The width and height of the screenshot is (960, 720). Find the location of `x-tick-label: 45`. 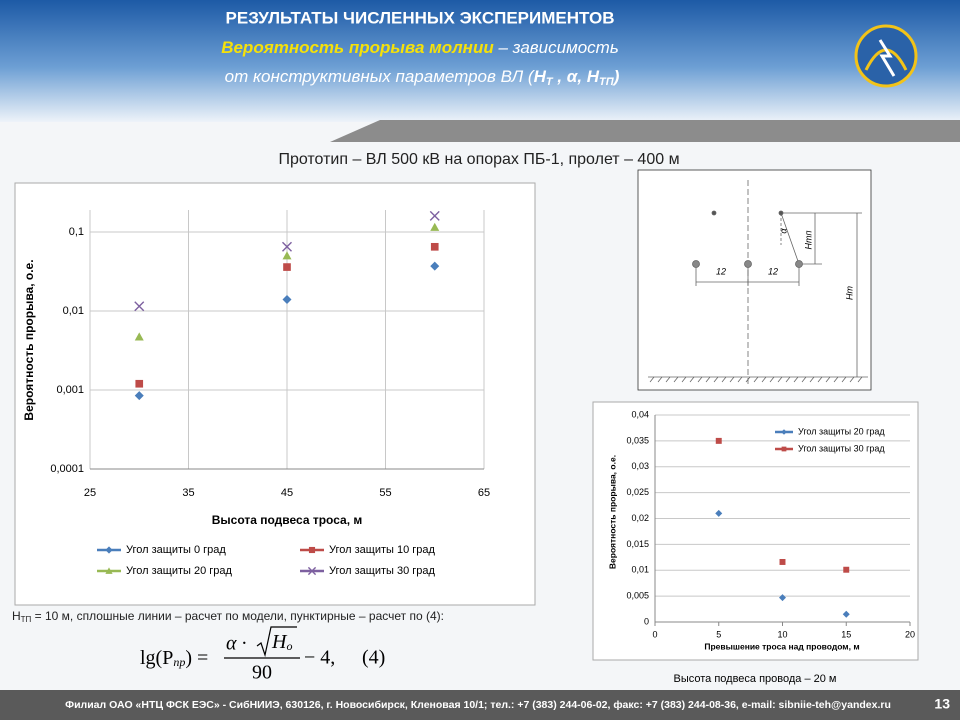

x-tick-label: 45 is located at coordinates (287, 493).